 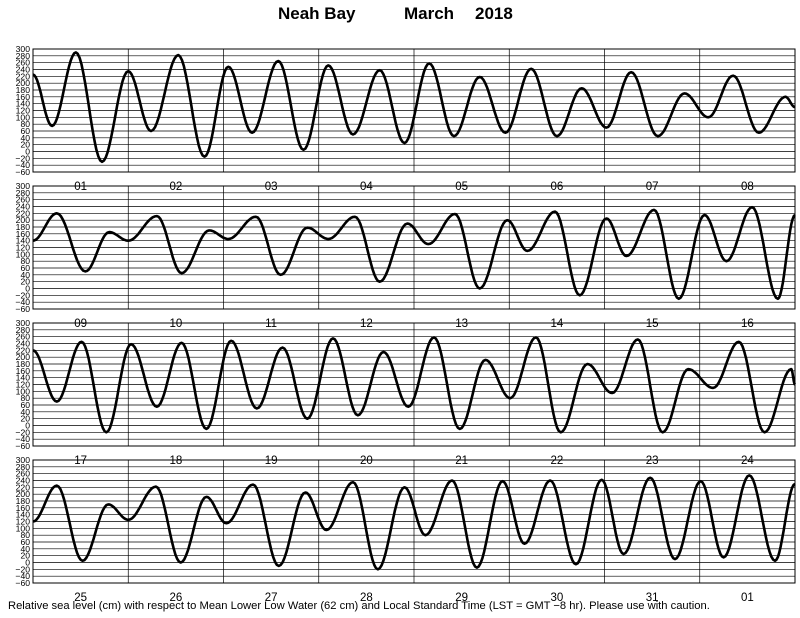 What do you see at coordinates (429, 13) in the screenshot?
I see `title-month: March` at bounding box center [429, 13].